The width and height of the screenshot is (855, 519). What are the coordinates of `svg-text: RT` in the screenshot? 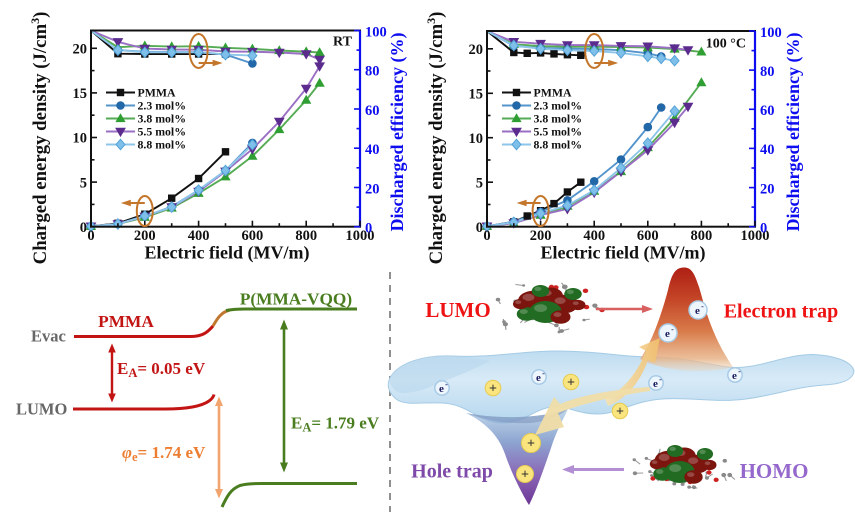 It's located at (343, 42).